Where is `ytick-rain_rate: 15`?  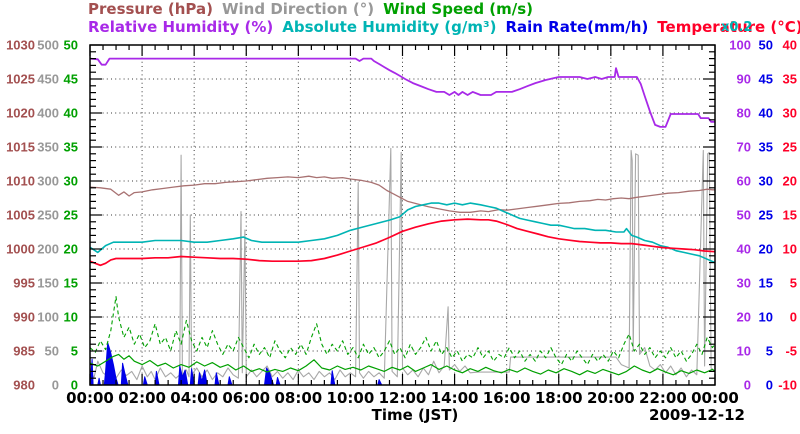
ytick-rain_rate: 15 is located at coordinates (766, 283).